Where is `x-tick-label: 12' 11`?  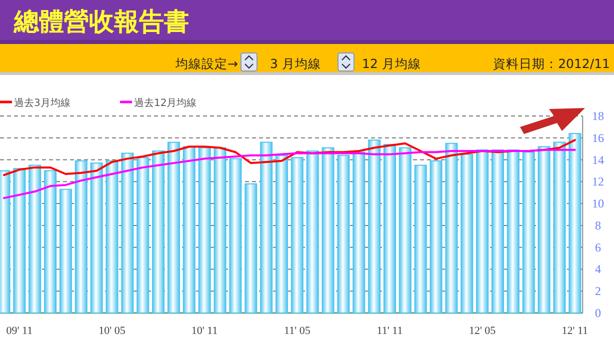
x-tick-label: 12' 11 is located at coordinates (575, 331).